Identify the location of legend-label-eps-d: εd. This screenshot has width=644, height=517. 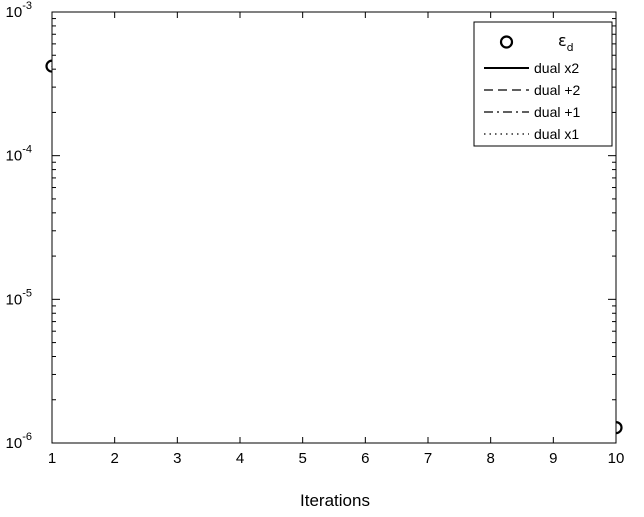
(566, 42).